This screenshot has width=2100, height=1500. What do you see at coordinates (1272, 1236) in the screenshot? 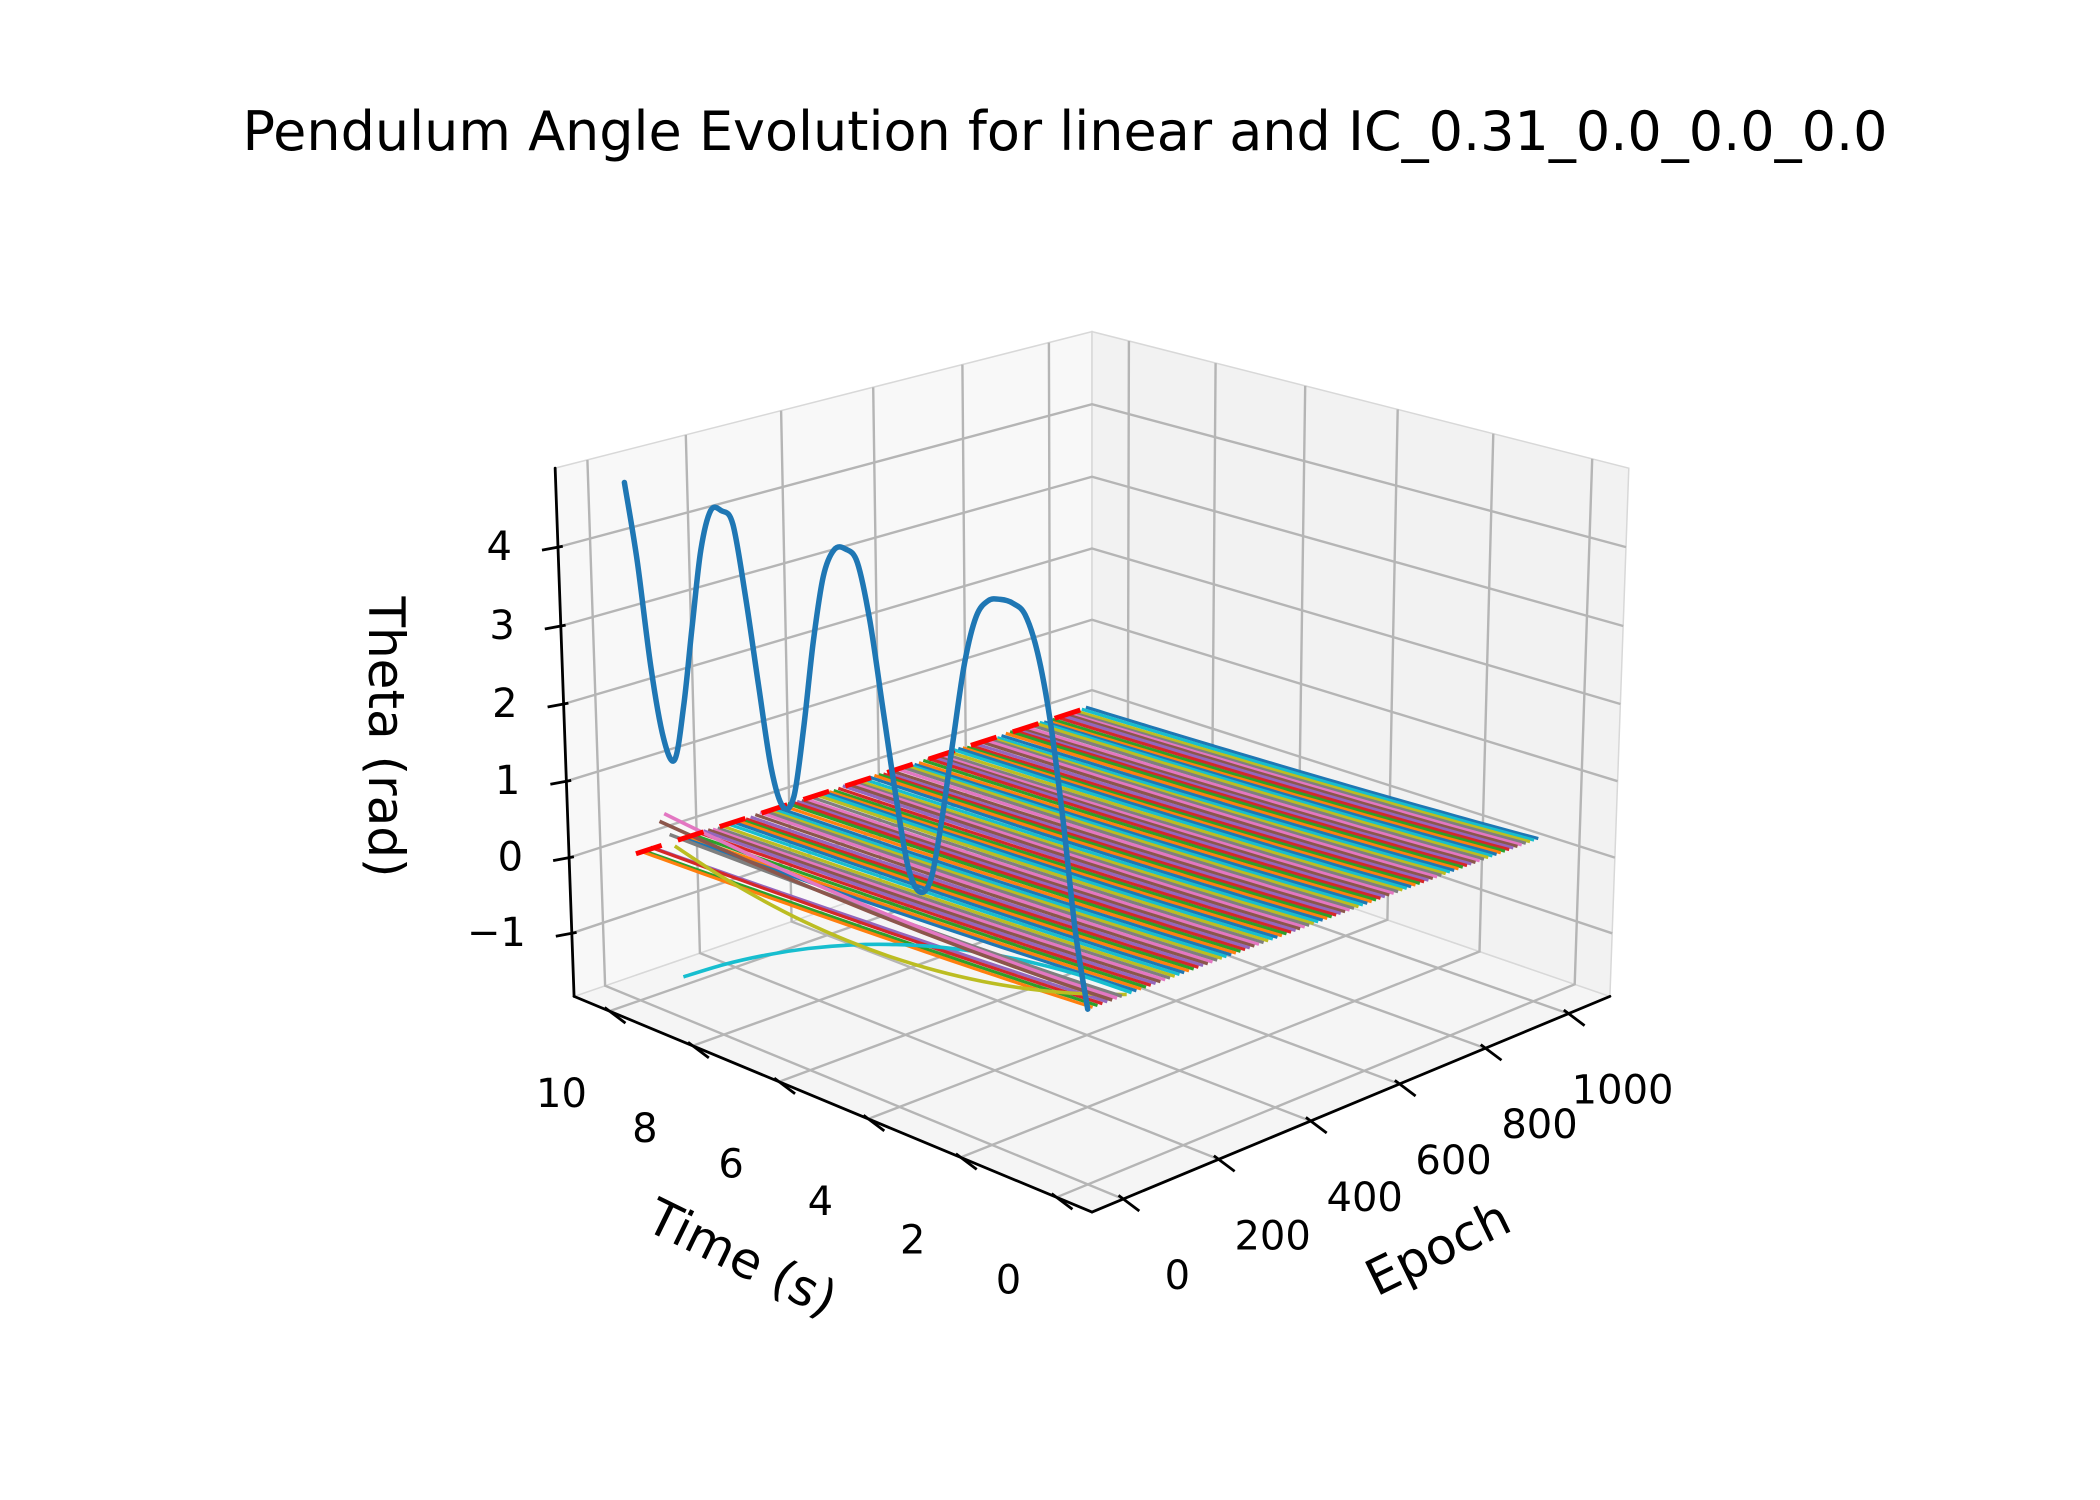
I see `epoch-tick-label: 200` at bounding box center [1272, 1236].